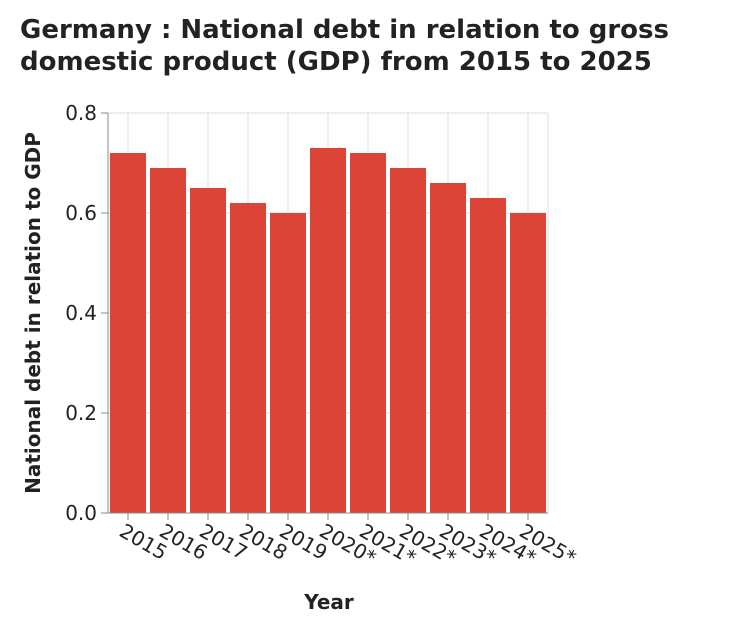 Image resolution: width=742 pixels, height=634 pixels. I want to click on x-axis-title: Year, so click(328, 602).